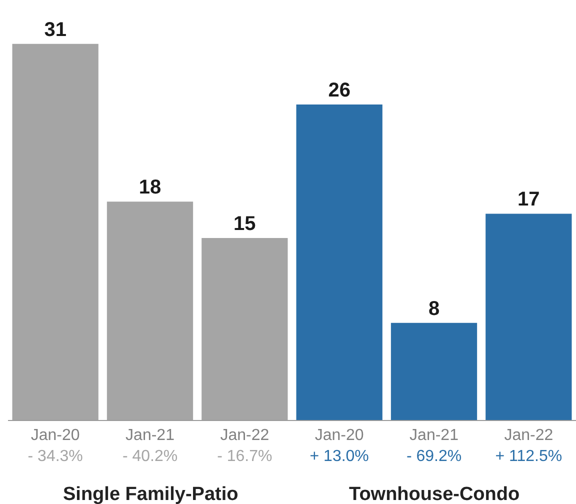 The height and width of the screenshot is (504, 576). What do you see at coordinates (150, 494) in the screenshot?
I see `text: Single Family-Patio` at bounding box center [150, 494].